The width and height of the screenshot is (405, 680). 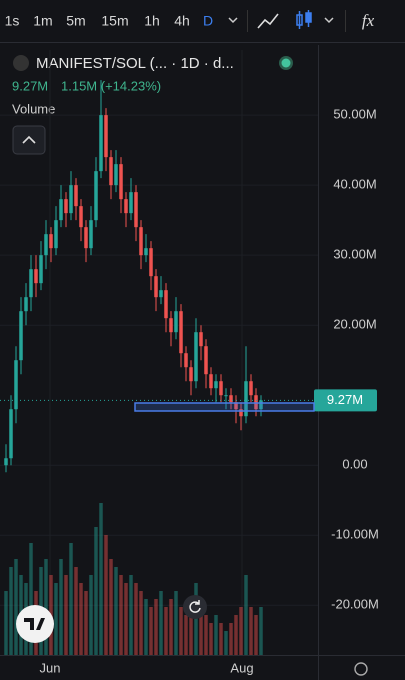 What do you see at coordinates (111, 85) in the screenshot?
I see `header-change: 1.15M (+14.23%)` at bounding box center [111, 85].